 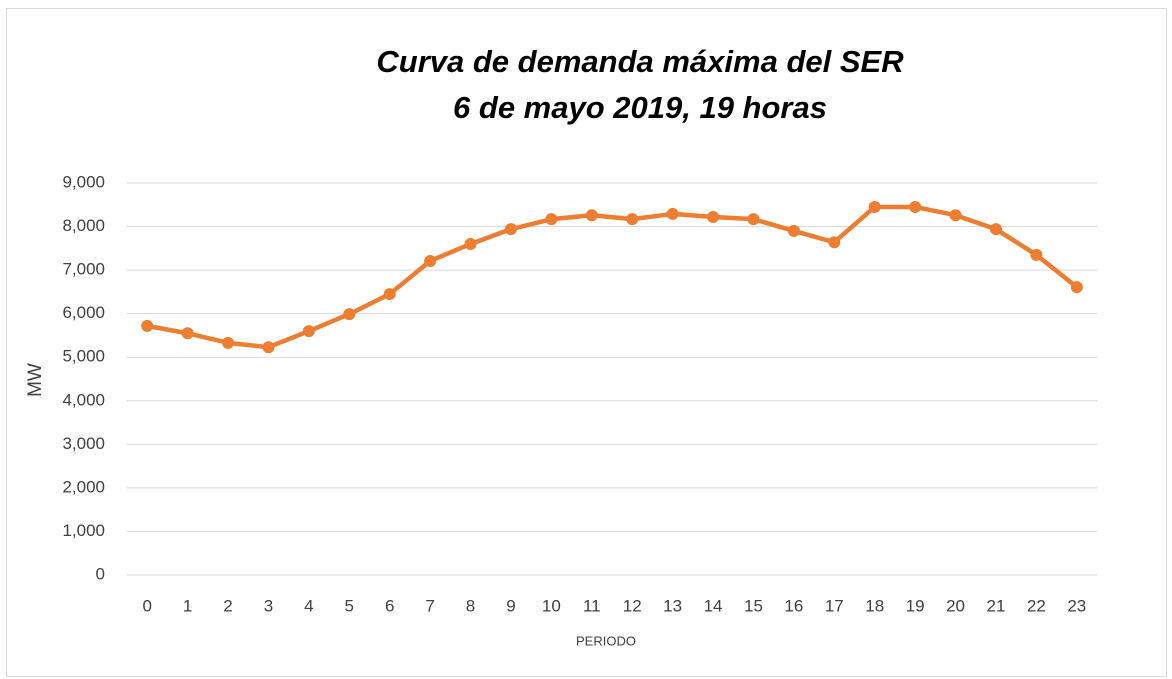 What do you see at coordinates (672, 605) in the screenshot?
I see `x-tick-label: 13` at bounding box center [672, 605].